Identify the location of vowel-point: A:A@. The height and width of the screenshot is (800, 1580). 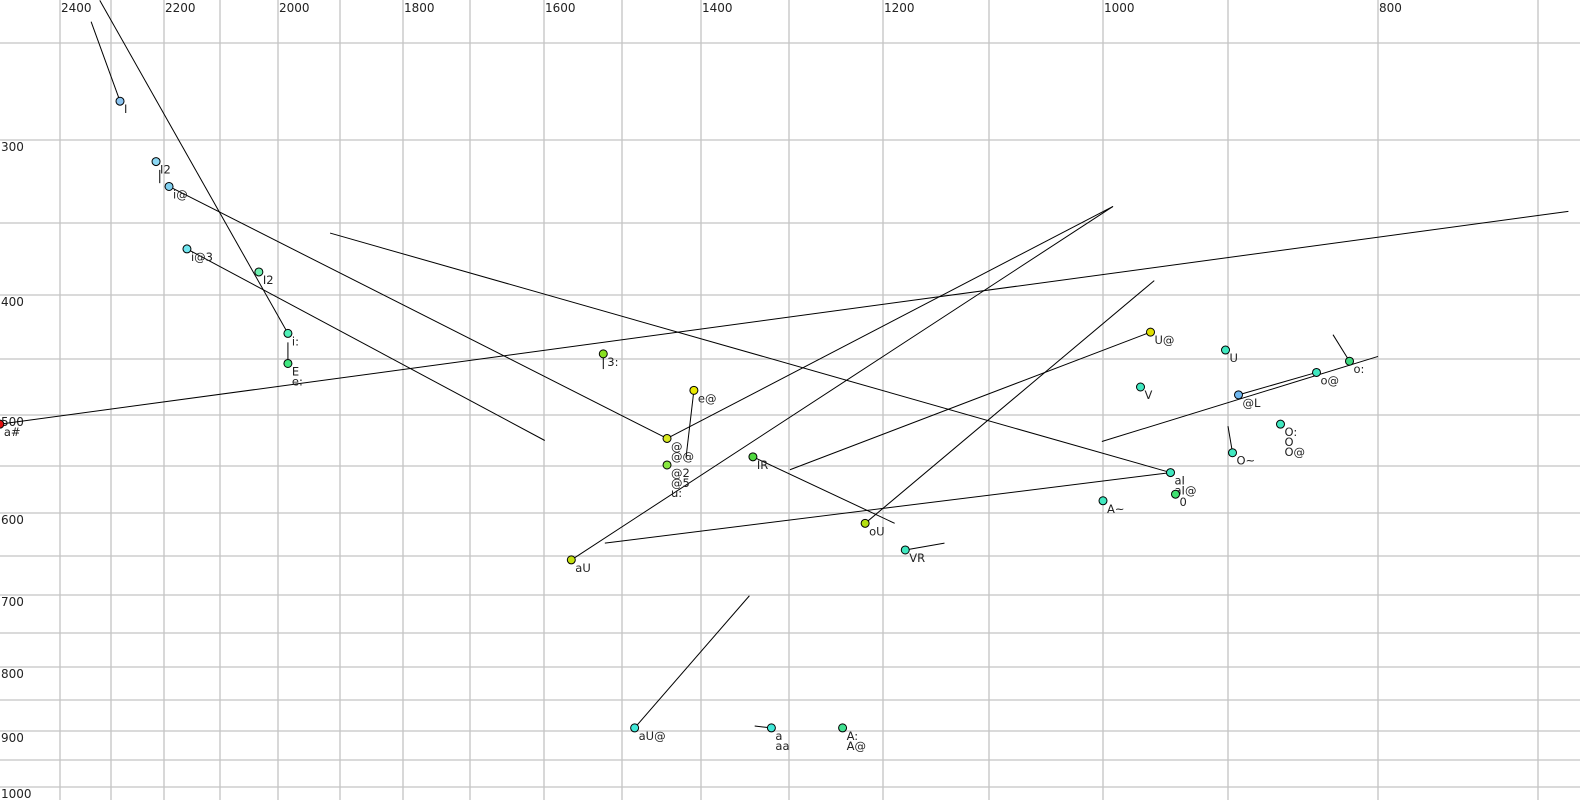
(852, 738).